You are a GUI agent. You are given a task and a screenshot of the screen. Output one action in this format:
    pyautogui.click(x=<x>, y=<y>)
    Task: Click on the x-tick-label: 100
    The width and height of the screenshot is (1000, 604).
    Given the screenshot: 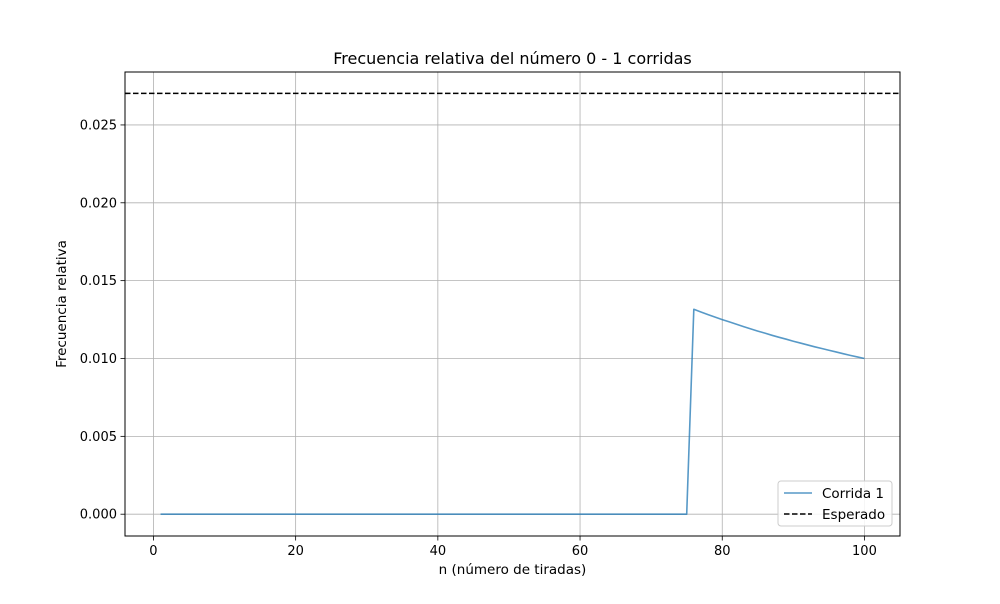 What is the action you would take?
    pyautogui.click(x=864, y=551)
    